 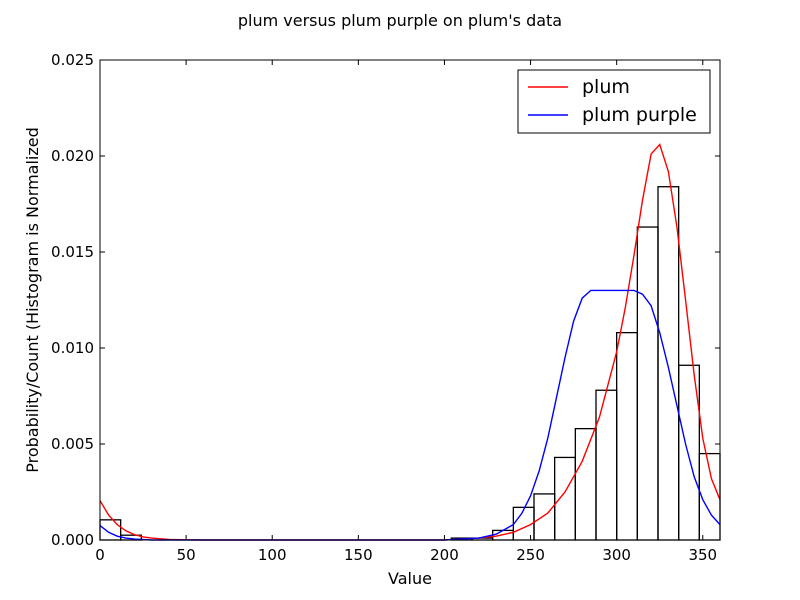 What do you see at coordinates (410, 578) in the screenshot?
I see `x-axis-label: Value` at bounding box center [410, 578].